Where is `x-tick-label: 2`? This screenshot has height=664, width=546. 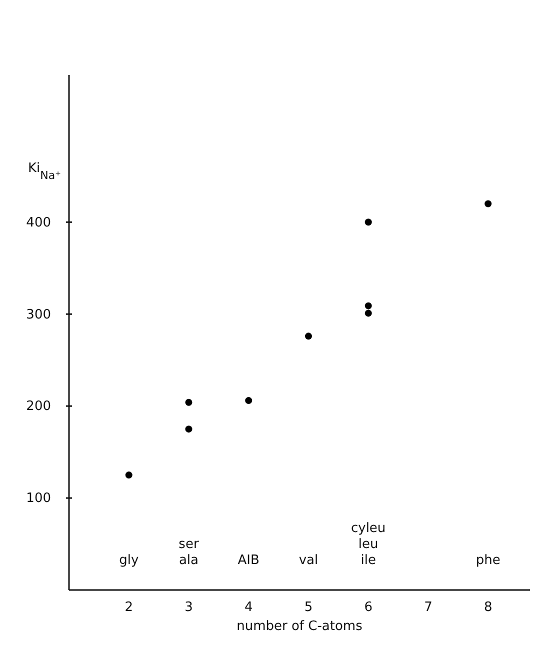
x-tick-label: 2 is located at coordinates (129, 608).